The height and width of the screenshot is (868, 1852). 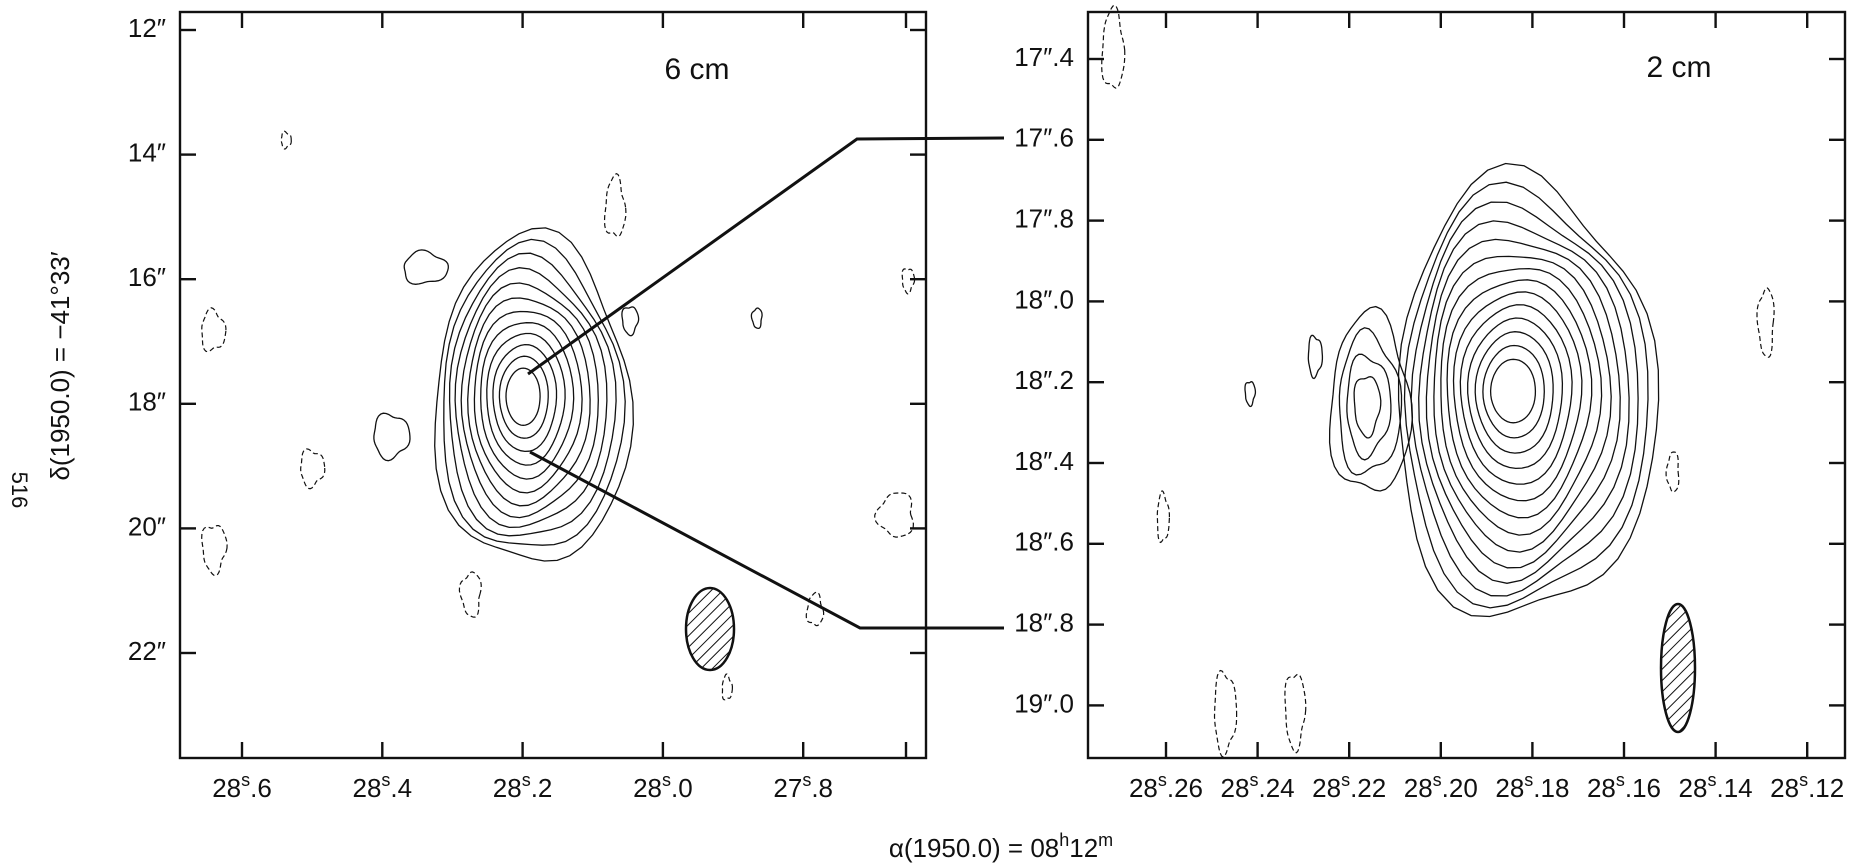 I want to click on y-tick-label: 18″.2, so click(x=1044, y=380).